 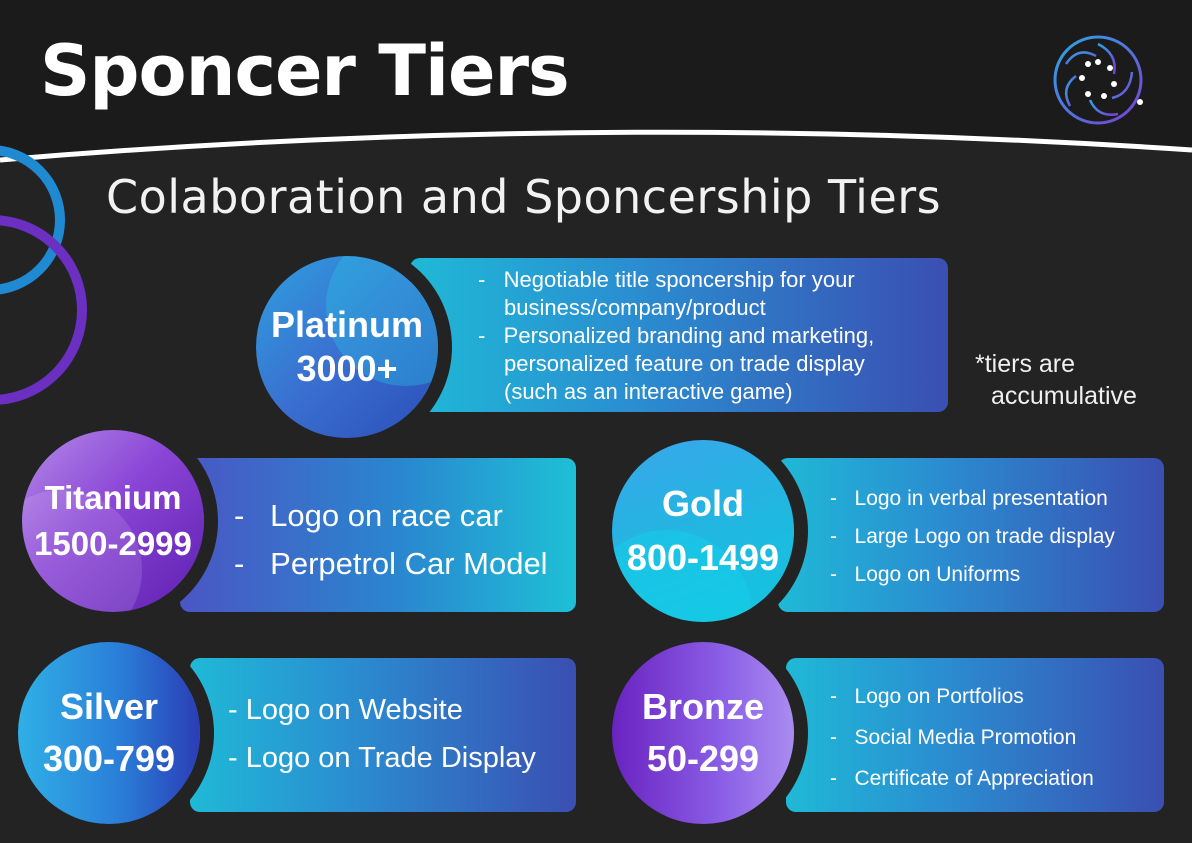 I want to click on benefit-item: - Perpetrol Car Model, so click(x=391, y=563).